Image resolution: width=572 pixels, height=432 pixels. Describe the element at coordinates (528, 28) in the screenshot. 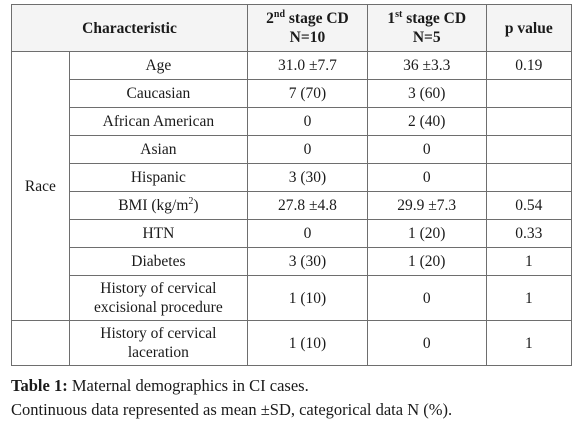

I see `header-p-value: p value` at that location.